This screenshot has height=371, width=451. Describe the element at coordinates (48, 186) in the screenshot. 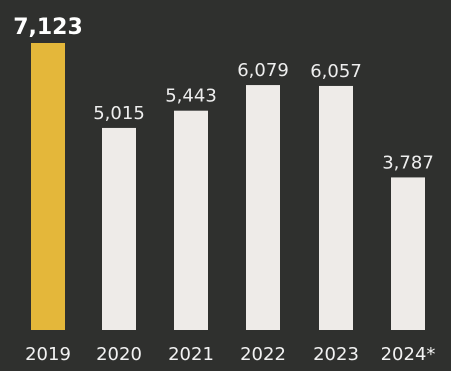

I see `bar-2019` at that location.